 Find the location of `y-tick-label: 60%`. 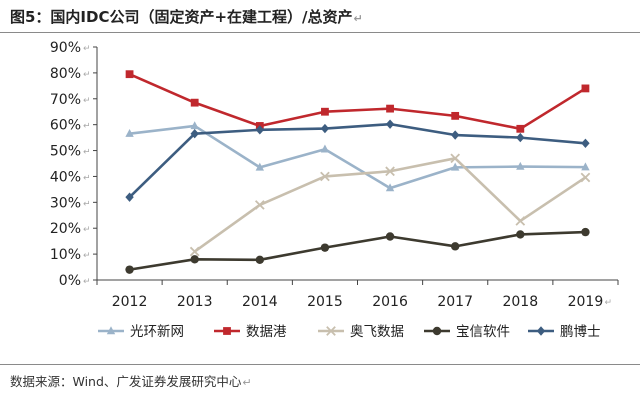

y-tick-label: 60% is located at coordinates (65, 126).